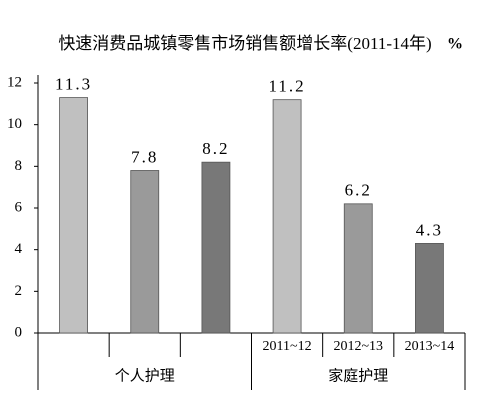  What do you see at coordinates (287, 346) in the screenshot?
I see `series-label: 2011~12` at bounding box center [287, 346].